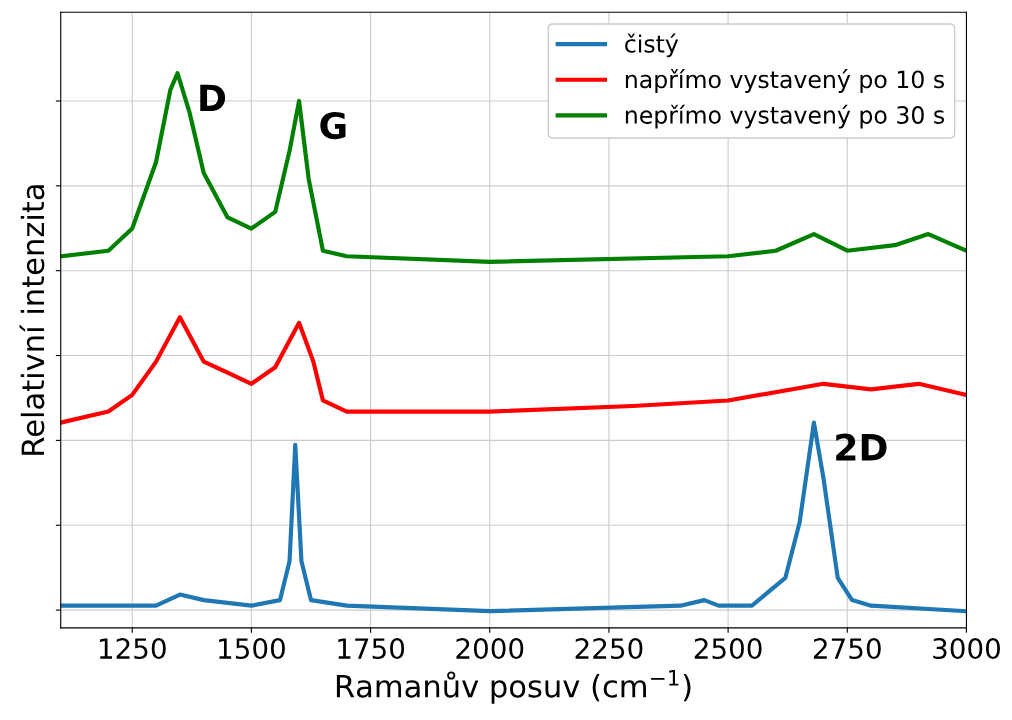 This screenshot has width=1012, height=720. Describe the element at coordinates (652, 45) in the screenshot. I see `legend-label: čistý` at that location.